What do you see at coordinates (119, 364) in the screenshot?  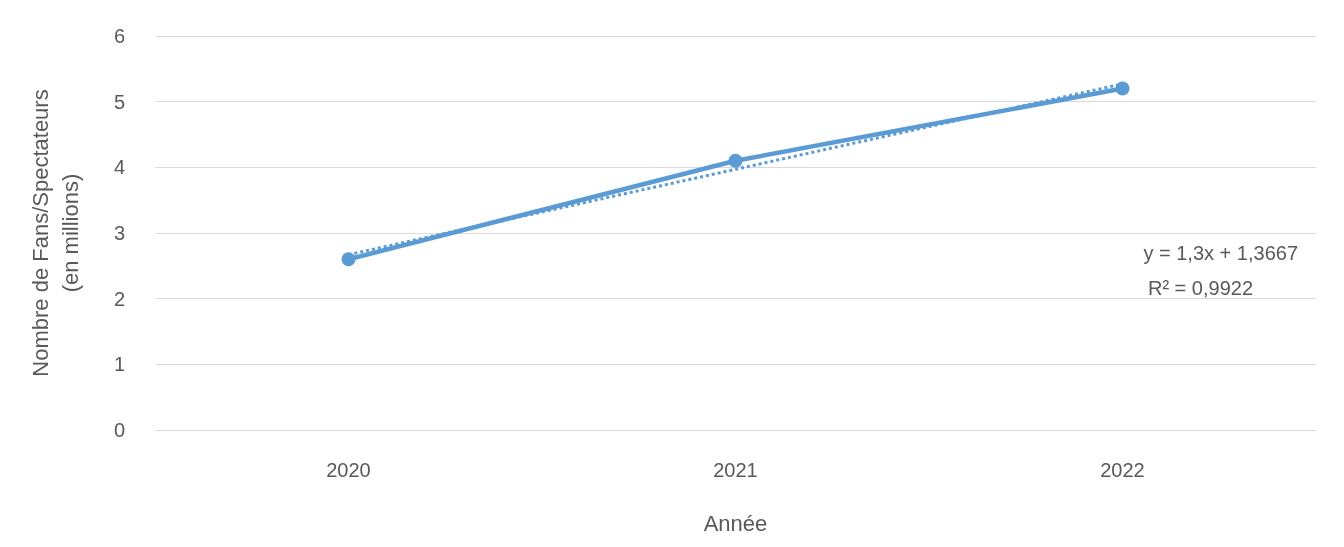 I see `y-tick-label: 1` at bounding box center [119, 364].